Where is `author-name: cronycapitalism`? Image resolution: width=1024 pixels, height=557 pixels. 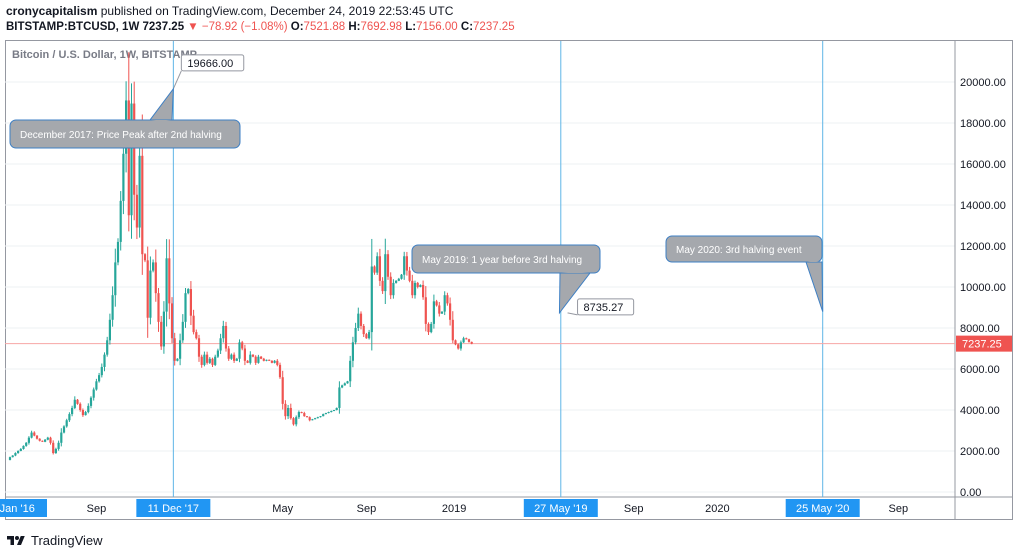
author-name: cronycapitalism is located at coordinates (52, 11).